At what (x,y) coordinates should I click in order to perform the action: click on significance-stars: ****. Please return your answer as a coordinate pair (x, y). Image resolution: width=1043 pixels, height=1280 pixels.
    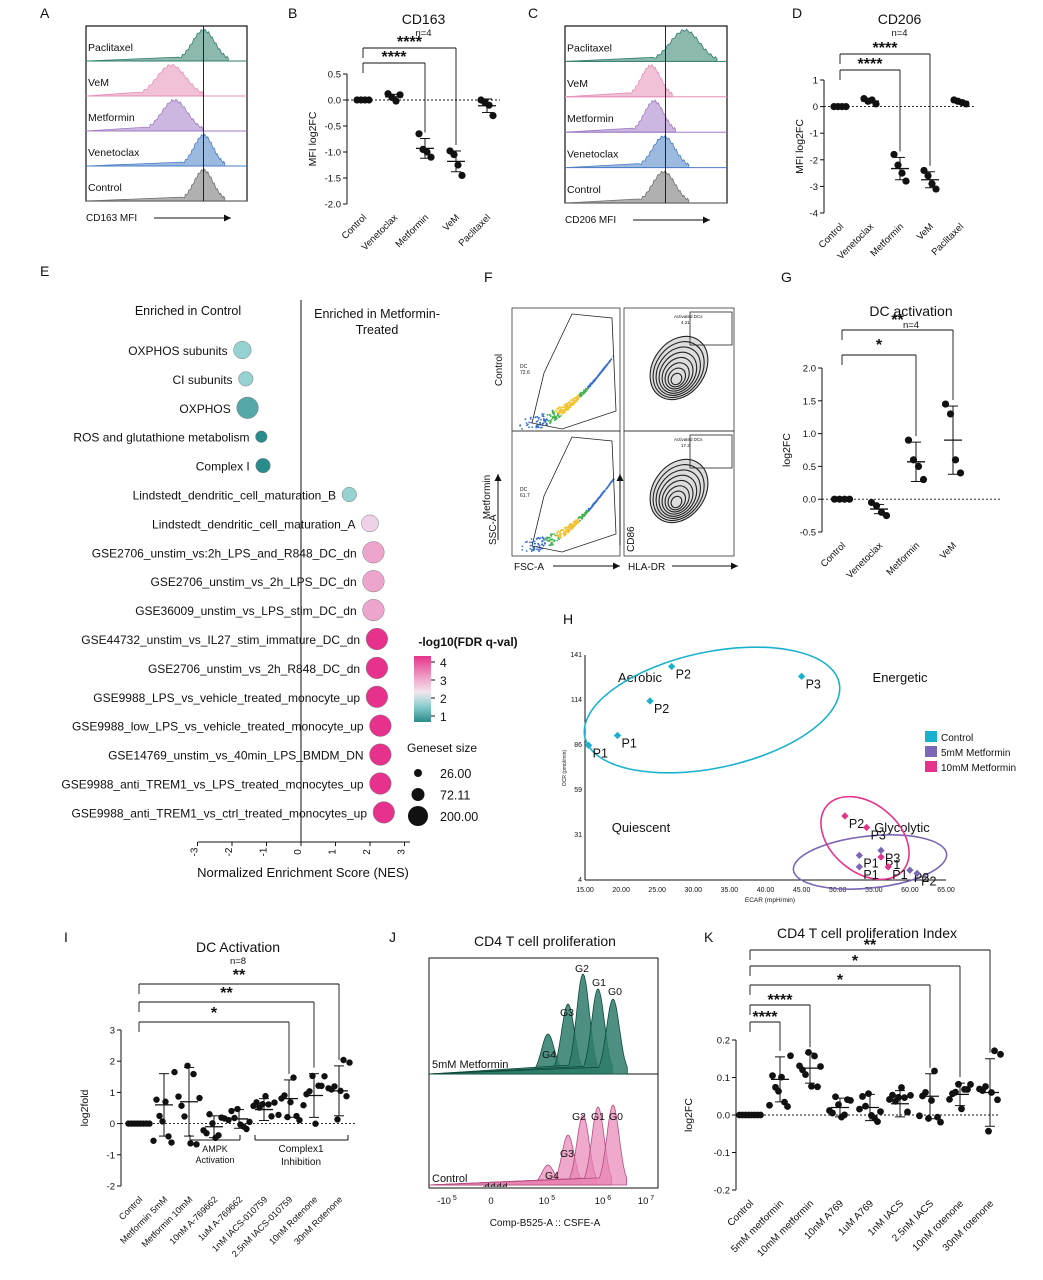
    Looking at the image, I should click on (766, 1017).